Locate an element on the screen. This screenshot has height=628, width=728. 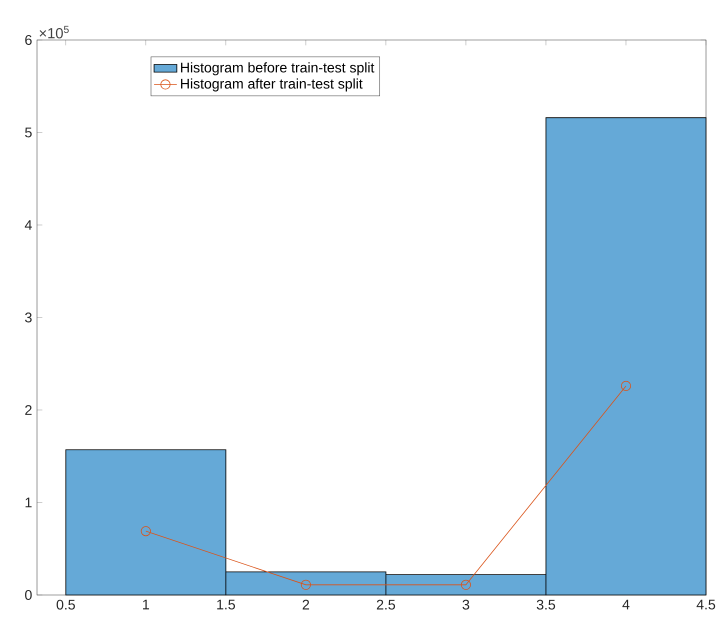
x-tick-label: 1 is located at coordinates (146, 605).